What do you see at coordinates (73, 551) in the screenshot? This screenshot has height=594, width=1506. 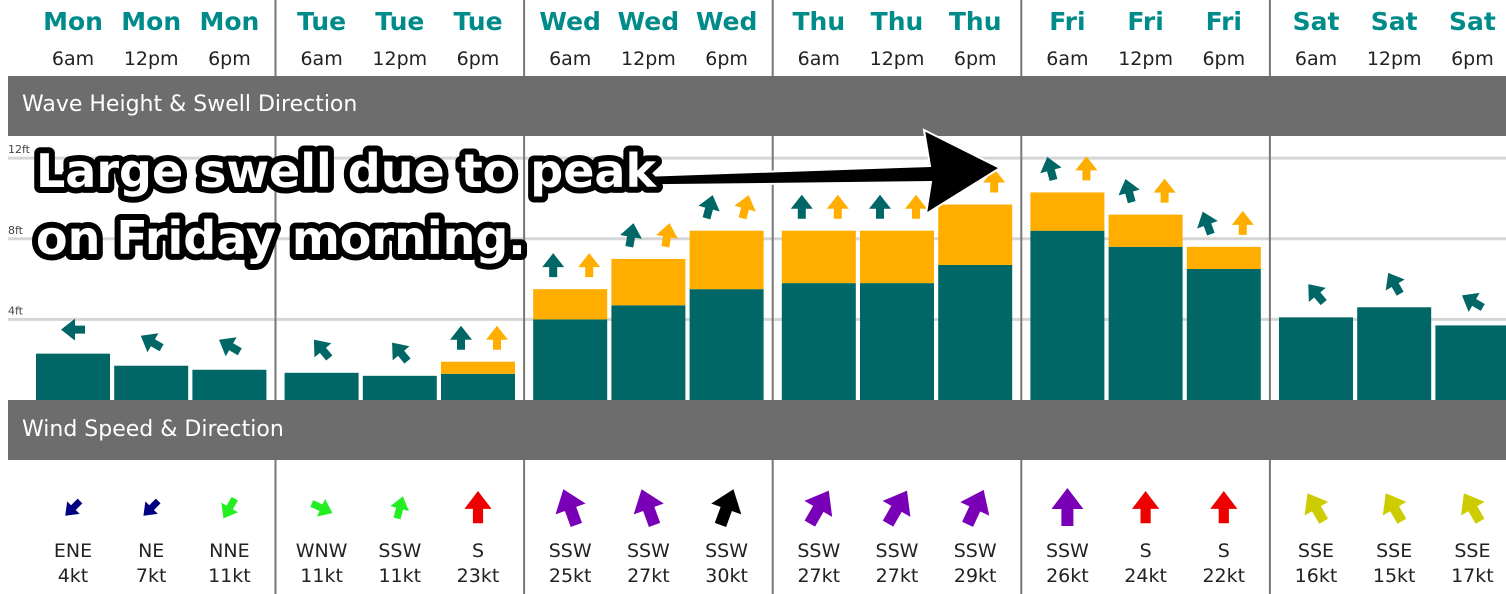 I see `wind-direction-label: ENE` at bounding box center [73, 551].